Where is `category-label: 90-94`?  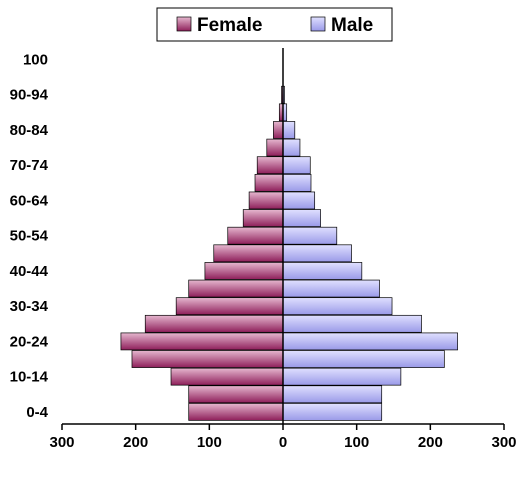 category-label: 90-94 is located at coordinates (29, 95).